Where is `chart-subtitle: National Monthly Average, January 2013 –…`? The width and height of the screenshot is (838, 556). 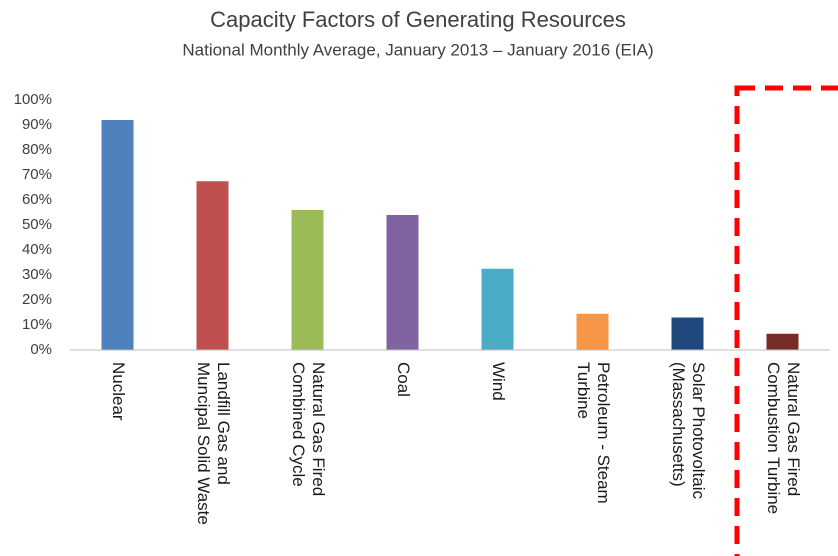
chart-subtitle: National Monthly Average, January 2013 –… is located at coordinates (417, 49).